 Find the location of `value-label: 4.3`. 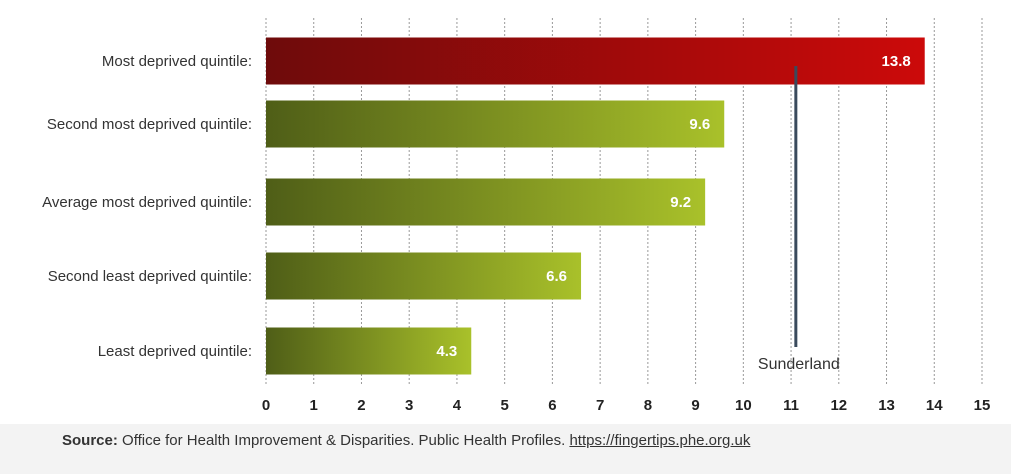

value-label: 4.3 is located at coordinates (446, 351).